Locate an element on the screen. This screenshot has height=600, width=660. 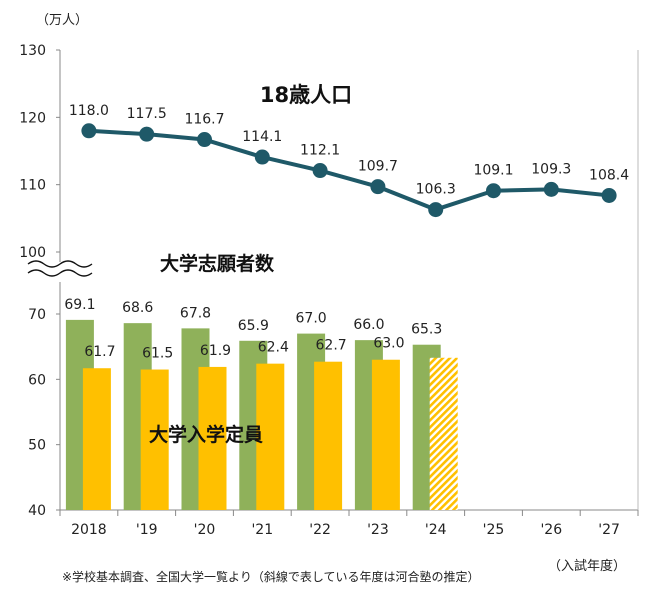
bar-series-name-capacity: 大学入学定員 is located at coordinates (206, 434).